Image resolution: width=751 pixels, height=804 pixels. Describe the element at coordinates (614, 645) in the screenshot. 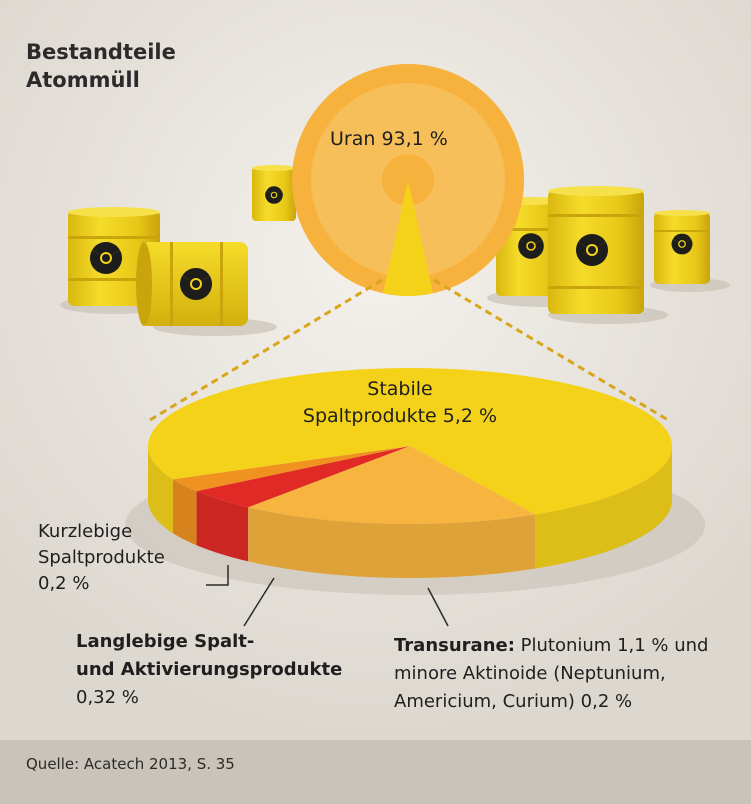

I see `label-trans-line1: Plutonium 1,1 % und` at that location.